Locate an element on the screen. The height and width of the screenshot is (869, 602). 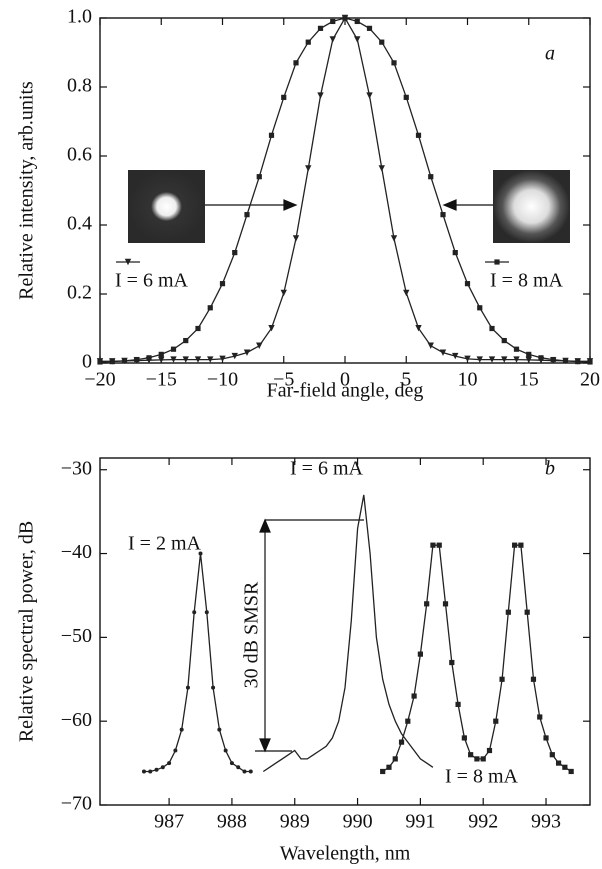
x-tick-label: 991 is located at coordinates (420, 822).